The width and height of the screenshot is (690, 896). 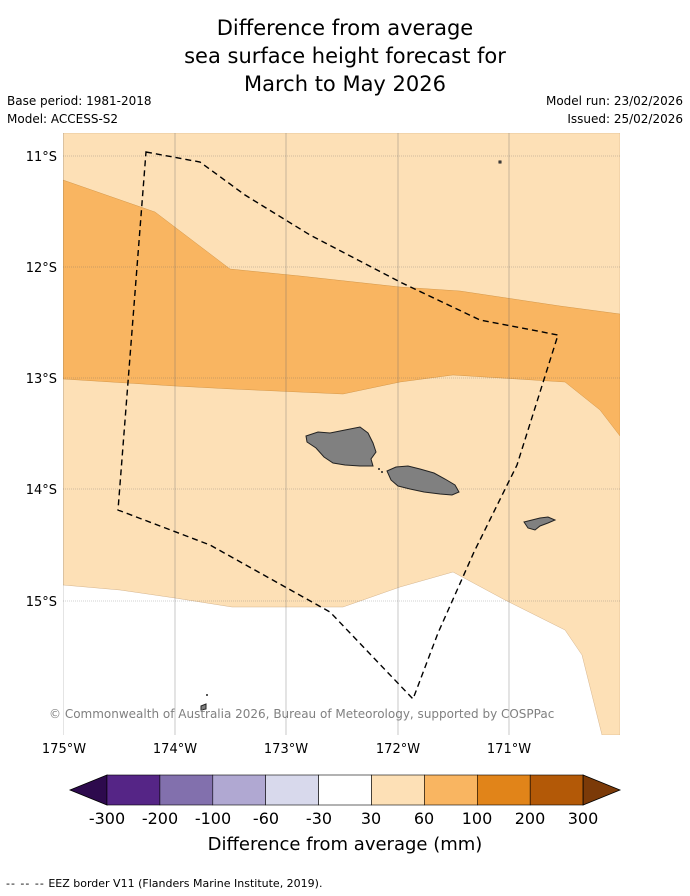 I want to click on base-period: Base period: 1981-2018, so click(x=79, y=101).